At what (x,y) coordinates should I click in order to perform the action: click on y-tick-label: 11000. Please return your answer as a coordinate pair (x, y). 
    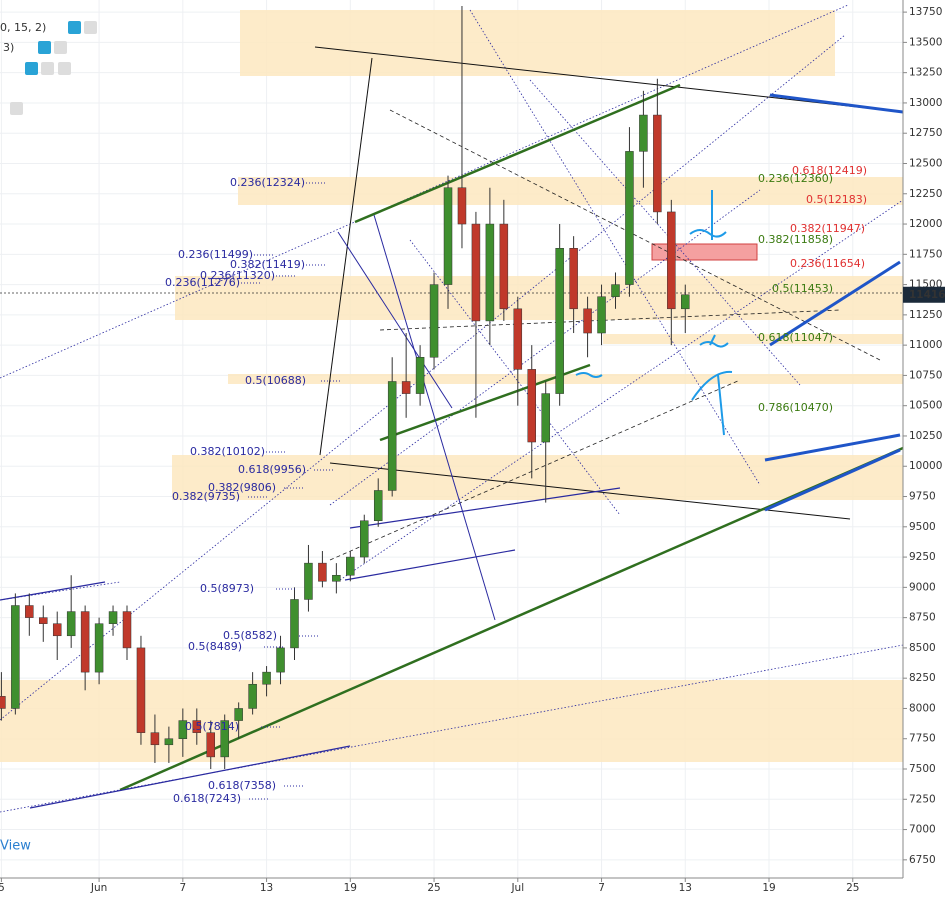
    Looking at the image, I should click on (925, 345).